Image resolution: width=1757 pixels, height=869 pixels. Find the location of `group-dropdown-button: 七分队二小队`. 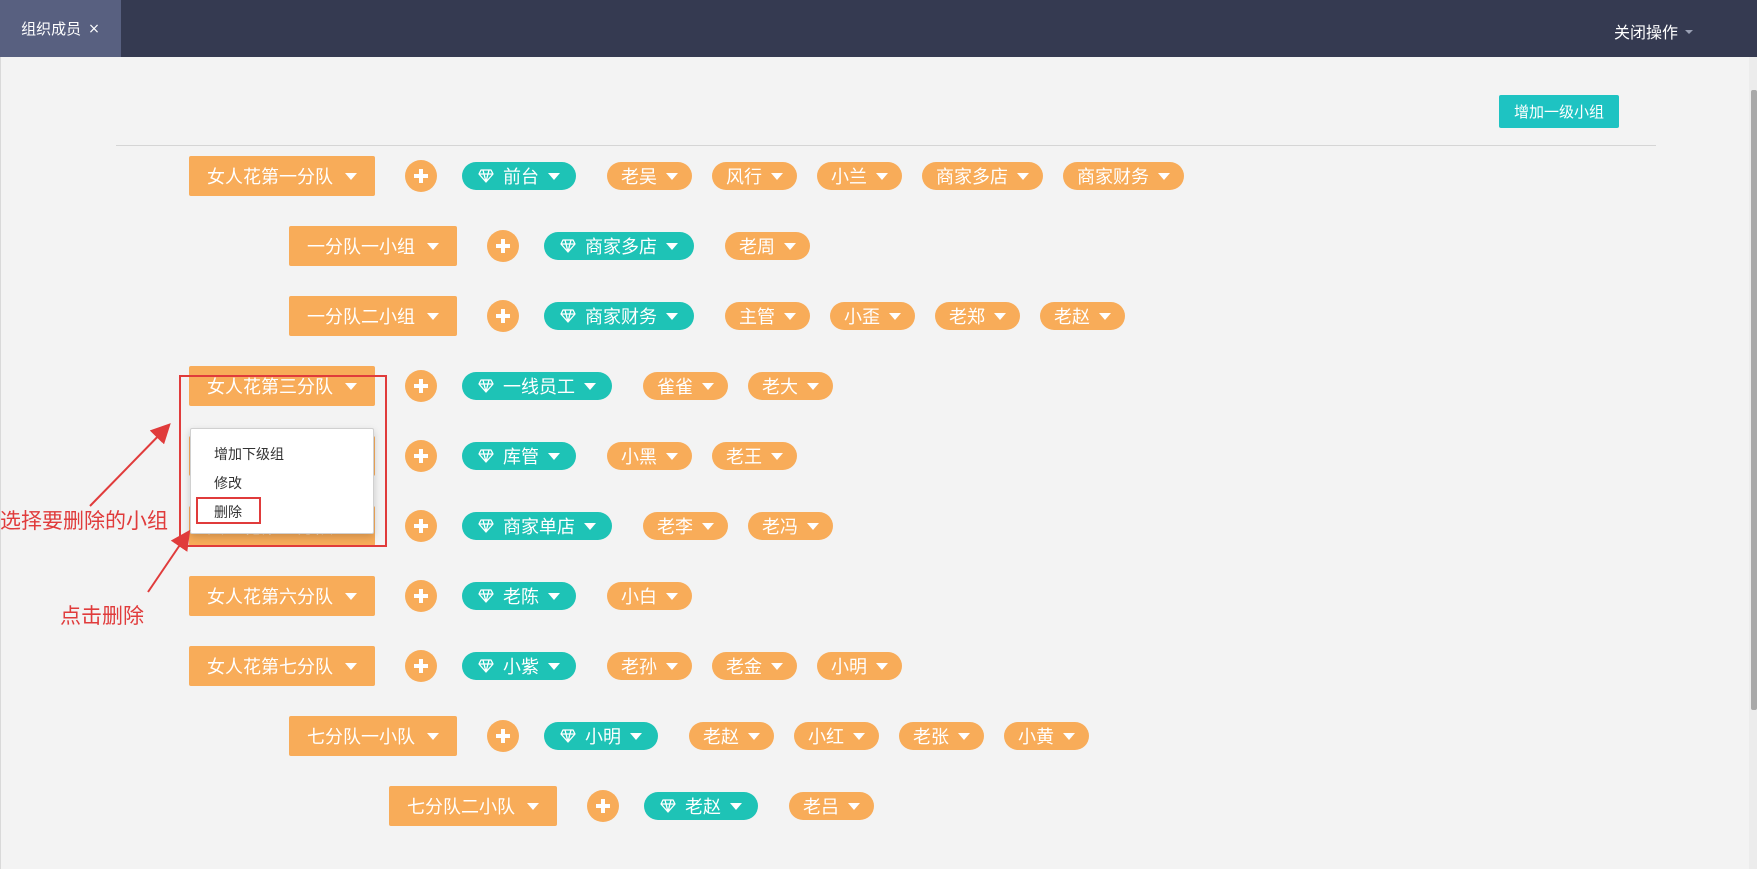

group-dropdown-button: 七分队二小队 is located at coordinates (473, 806).